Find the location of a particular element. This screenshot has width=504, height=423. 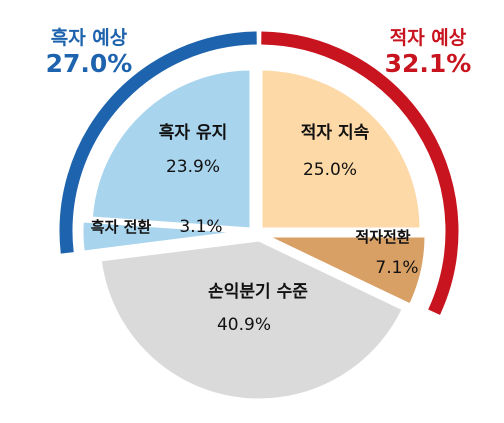

slice-value-적자전환: 7.1% is located at coordinates (396, 268).